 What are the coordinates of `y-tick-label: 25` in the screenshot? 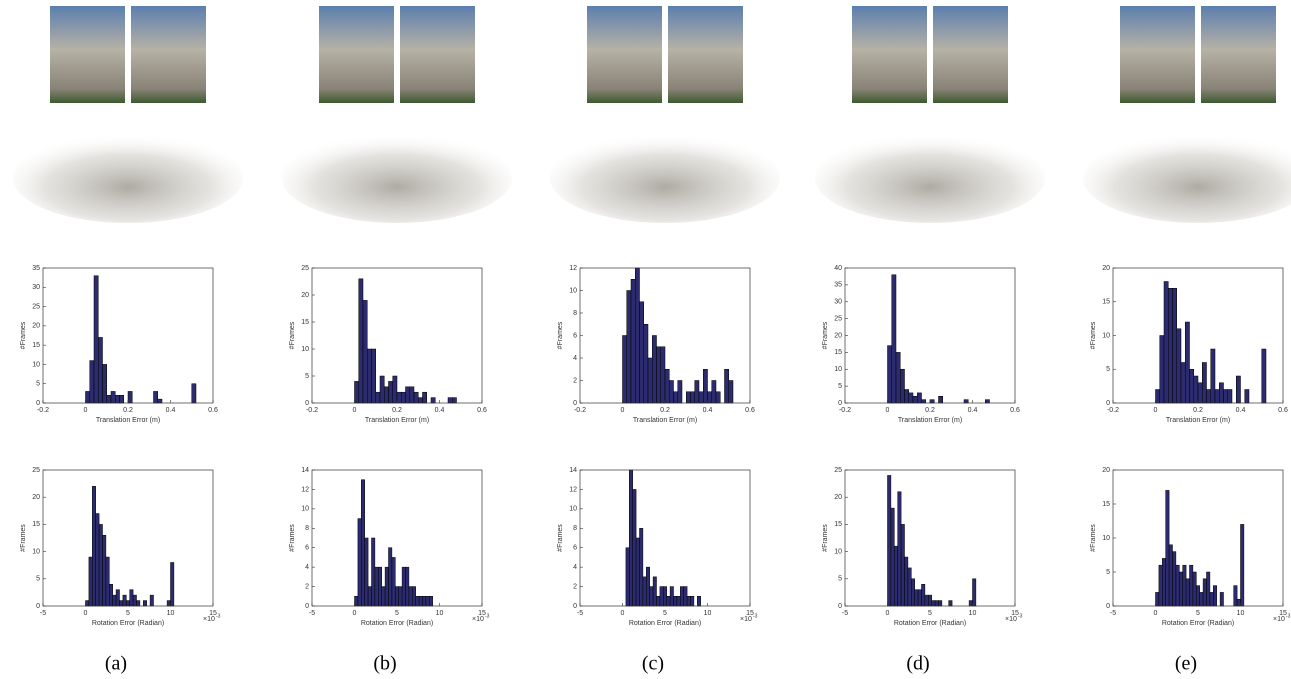 It's located at (838, 470).